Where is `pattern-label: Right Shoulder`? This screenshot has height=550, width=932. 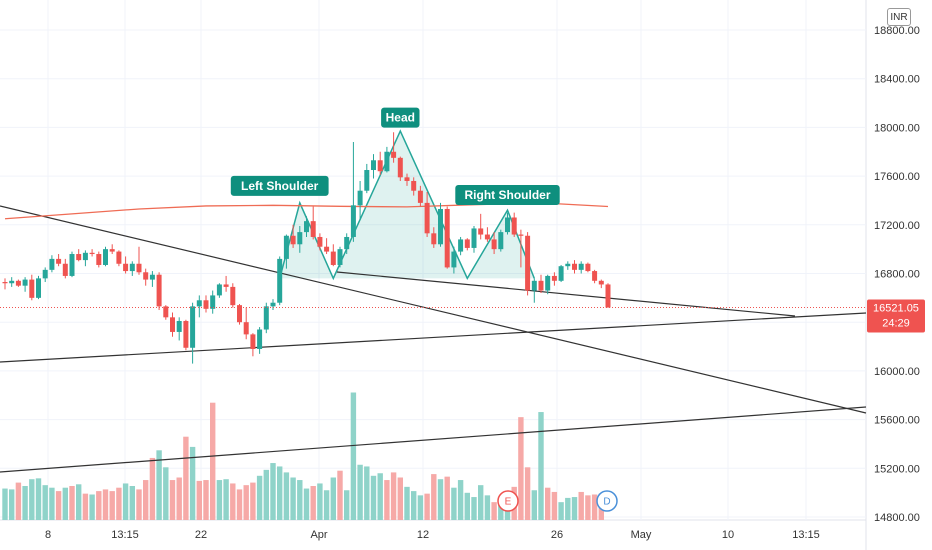 pattern-label: Right Shoulder is located at coordinates (507, 194).